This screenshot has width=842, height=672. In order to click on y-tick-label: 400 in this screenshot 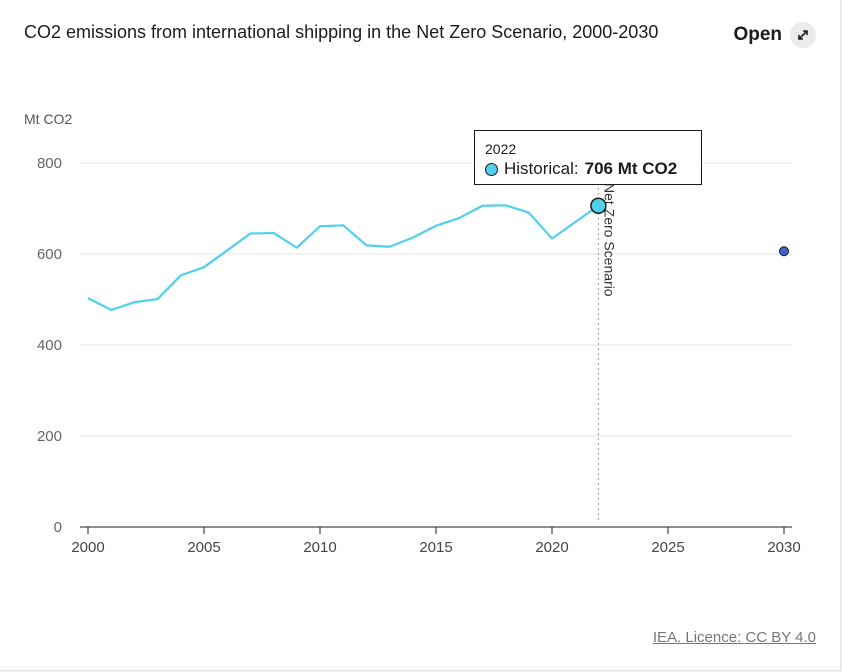, I will do `click(49, 345)`.